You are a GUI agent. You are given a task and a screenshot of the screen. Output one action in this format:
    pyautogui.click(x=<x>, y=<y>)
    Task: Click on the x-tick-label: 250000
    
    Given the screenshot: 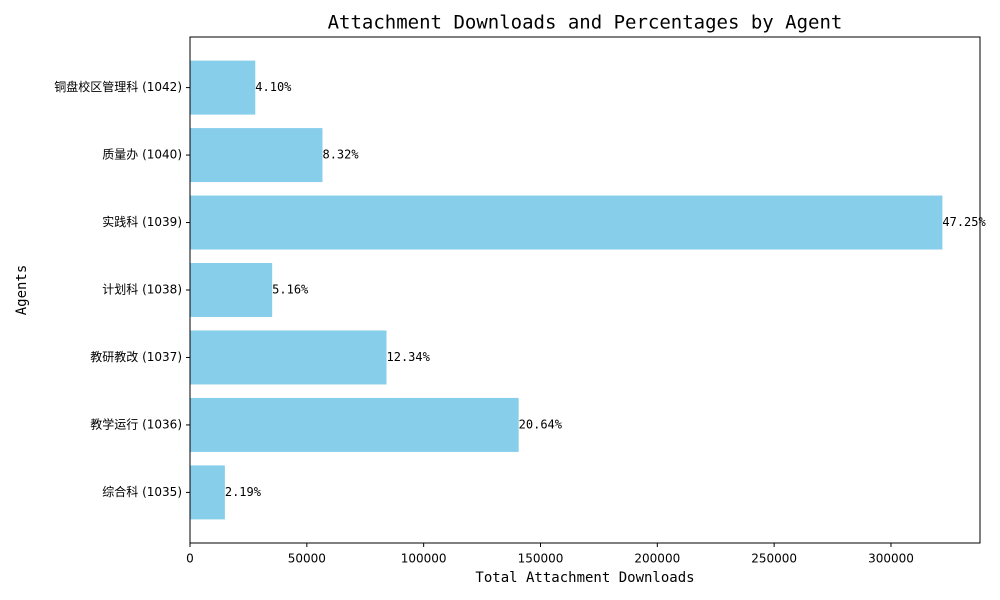 What is the action you would take?
    pyautogui.click(x=774, y=559)
    